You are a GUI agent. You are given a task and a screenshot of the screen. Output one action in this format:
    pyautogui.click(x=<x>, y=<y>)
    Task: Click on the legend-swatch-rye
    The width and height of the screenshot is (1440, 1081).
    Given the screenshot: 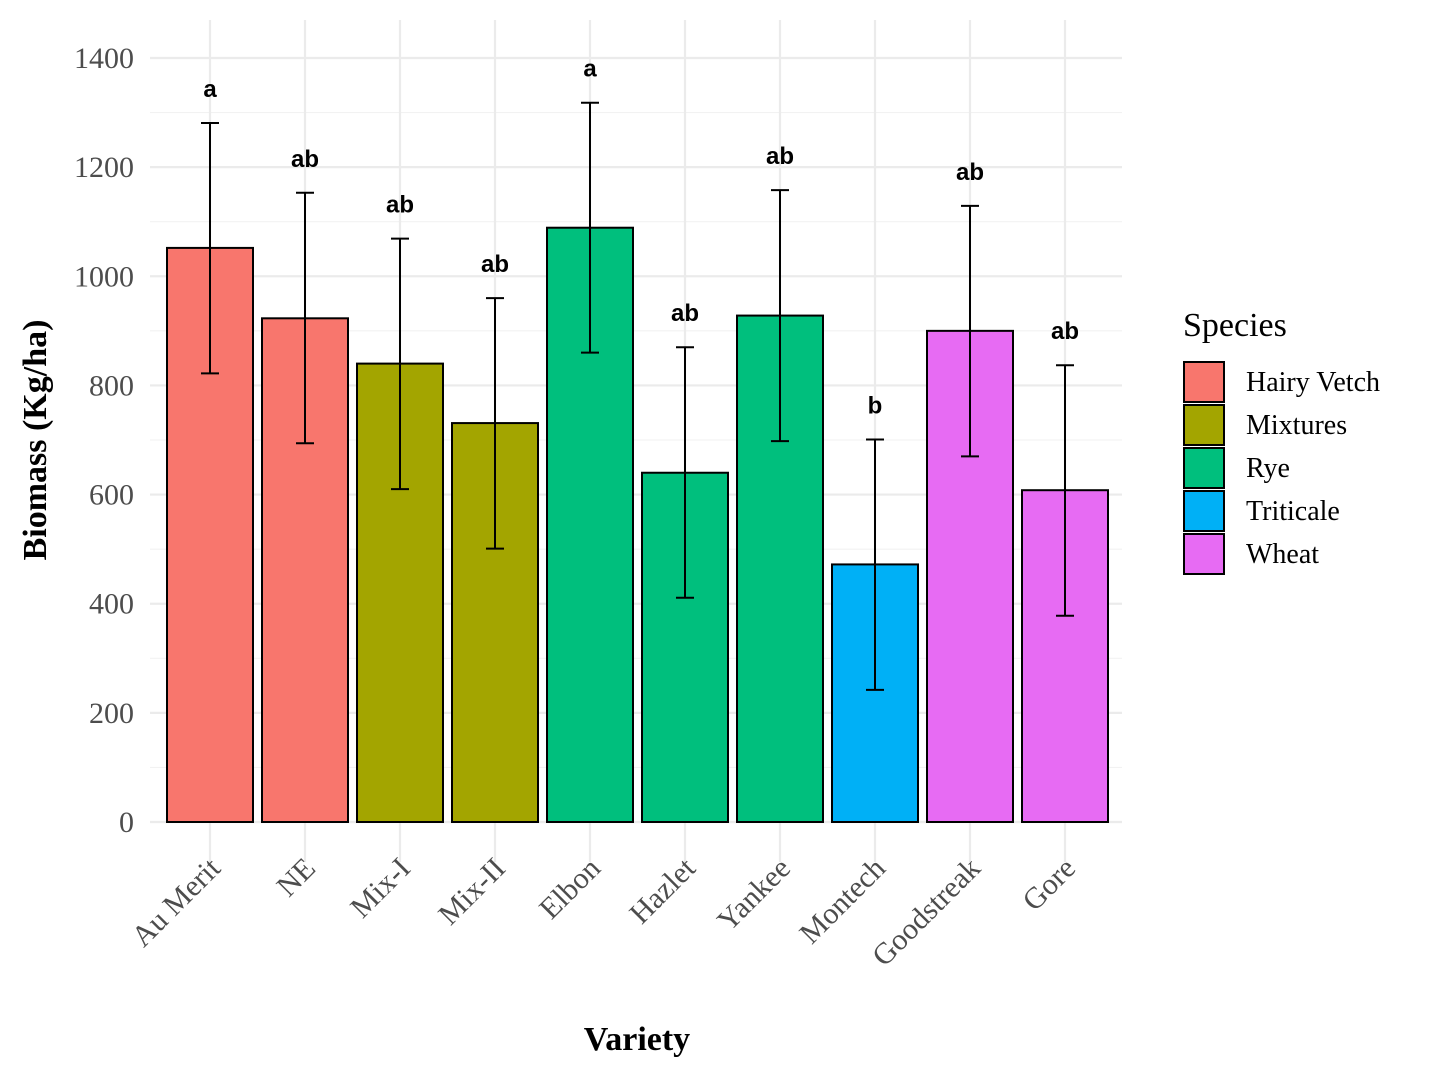 What is the action you would take?
    pyautogui.click(x=1204, y=468)
    